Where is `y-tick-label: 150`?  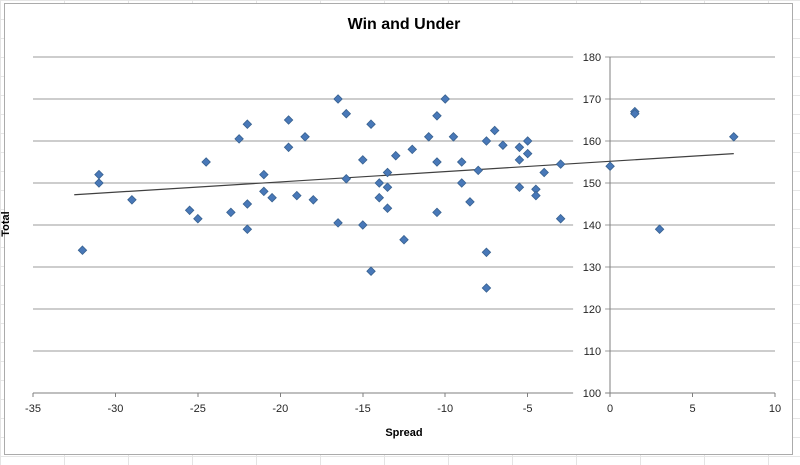
y-tick-label: 150 is located at coordinates (592, 184).